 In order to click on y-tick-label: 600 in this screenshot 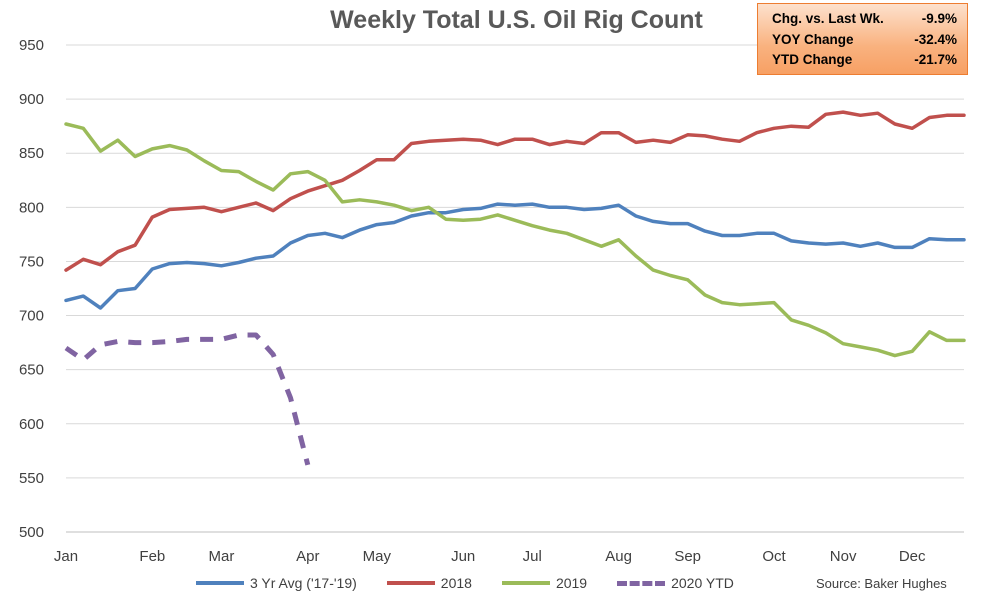, I will do `click(31, 424)`.